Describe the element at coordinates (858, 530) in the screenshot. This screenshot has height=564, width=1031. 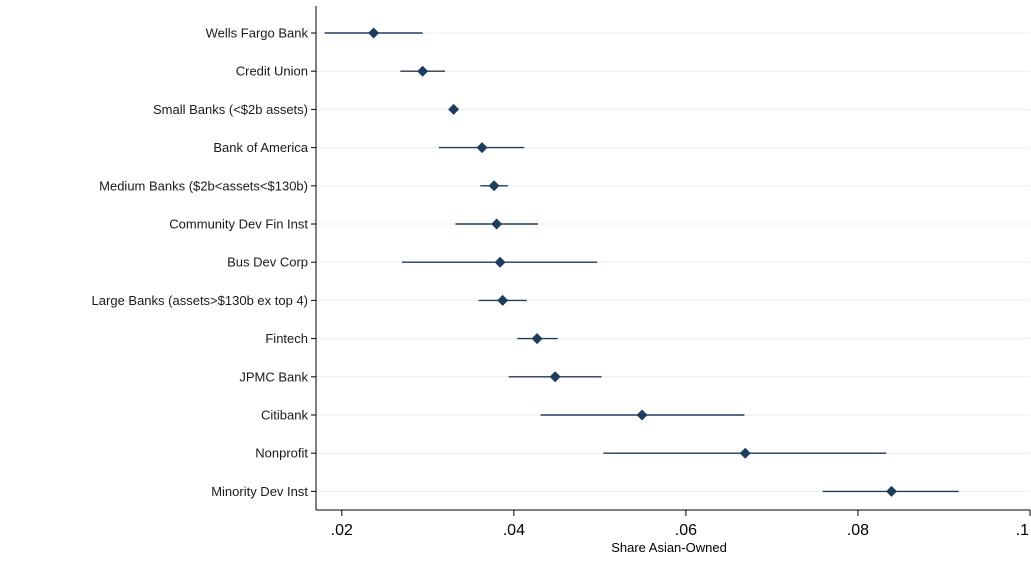
I see `x-tick-label: .08` at that location.